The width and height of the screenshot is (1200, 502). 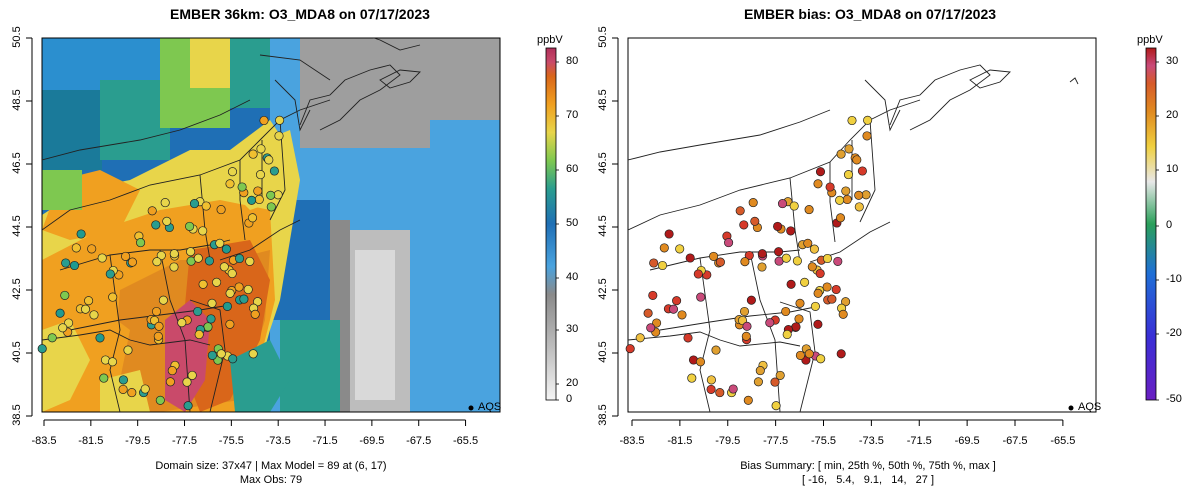 I want to click on right-map-title: EMBER bias: O3_MDA8 on 07/17/2023, so click(x=870, y=14).